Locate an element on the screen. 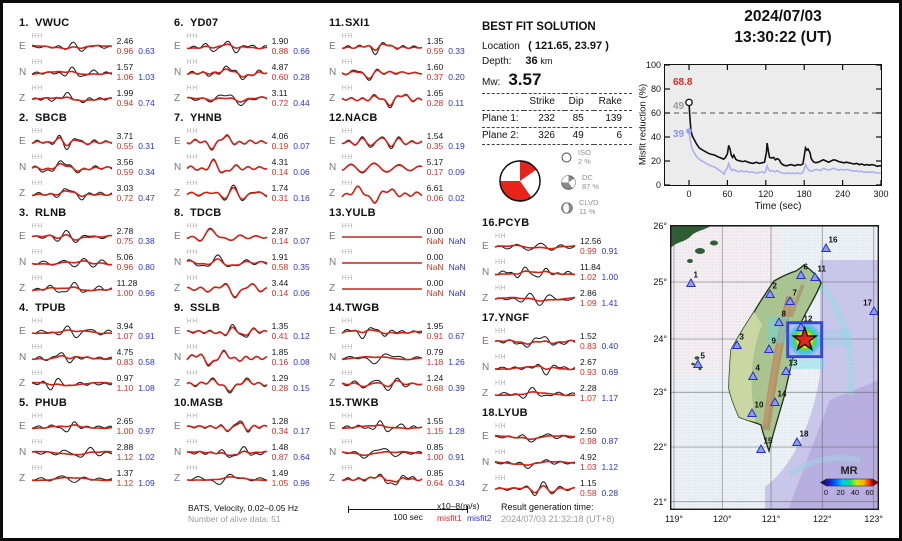 Image resolution: width=902 pixels, height=541 pixels. decomposition-list: ISO 2 % DC 87 % is located at coordinates (579, 182).